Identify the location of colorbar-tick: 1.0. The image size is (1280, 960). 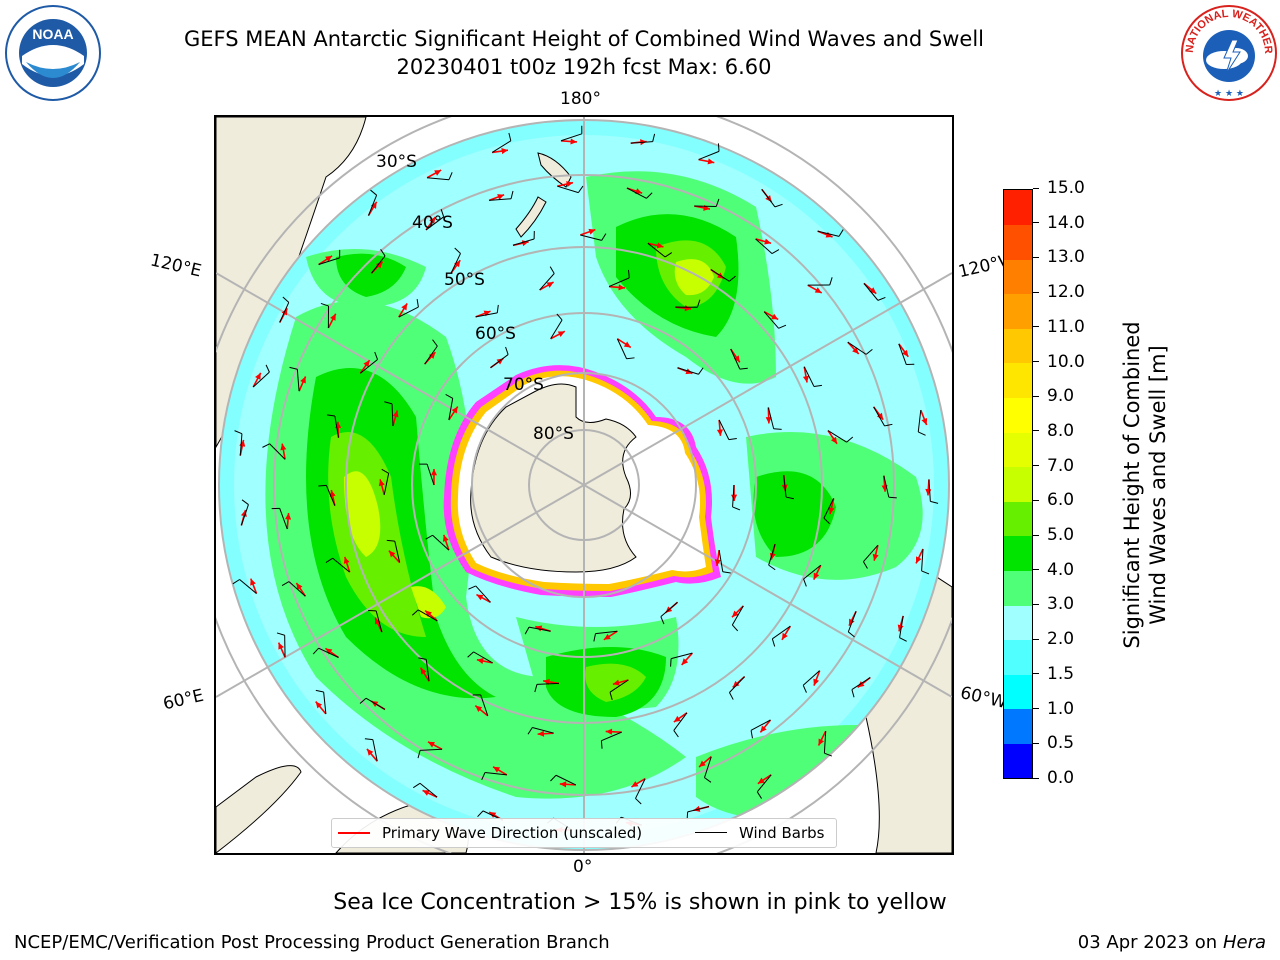
(1053, 709).